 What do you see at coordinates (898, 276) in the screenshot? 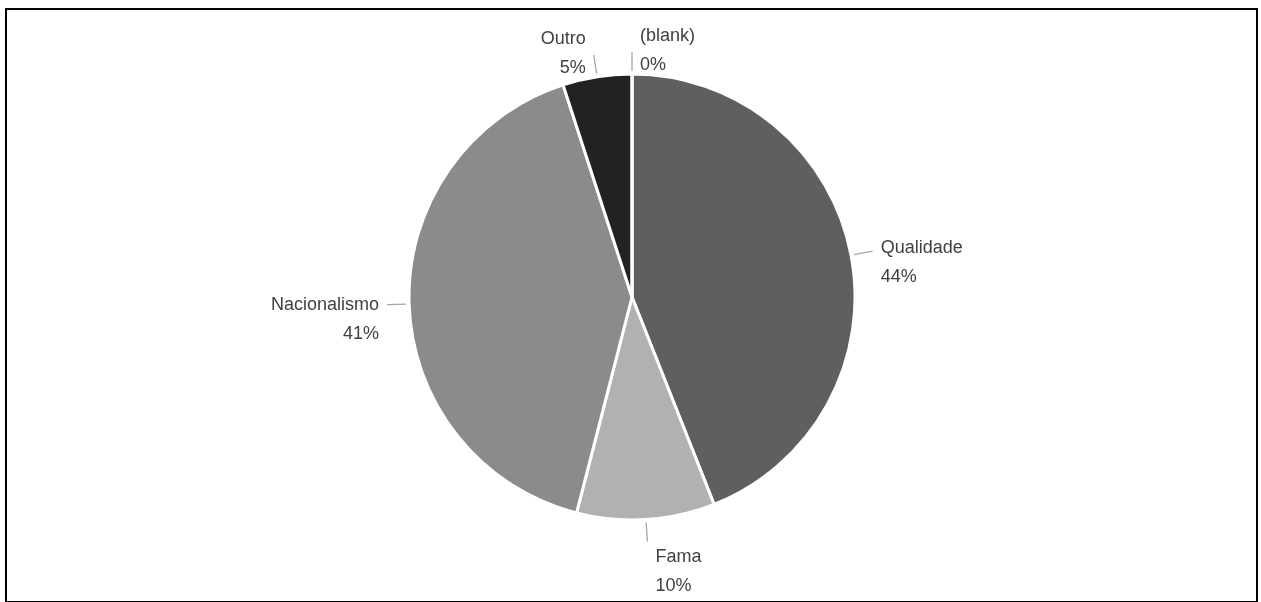
I see `data-label: 44%` at bounding box center [898, 276].